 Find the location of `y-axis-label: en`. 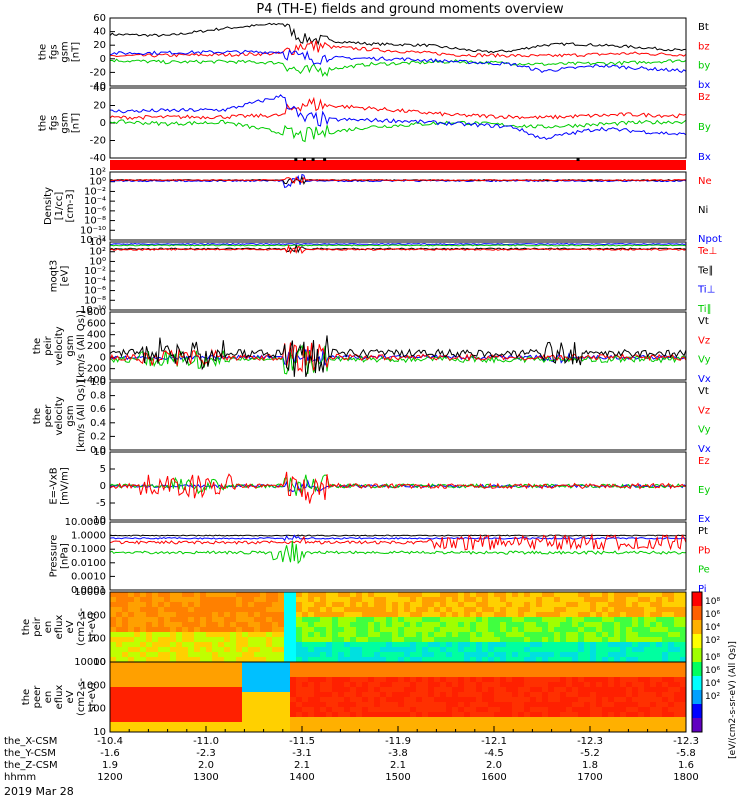

y-axis-label: en is located at coordinates (48, 697).